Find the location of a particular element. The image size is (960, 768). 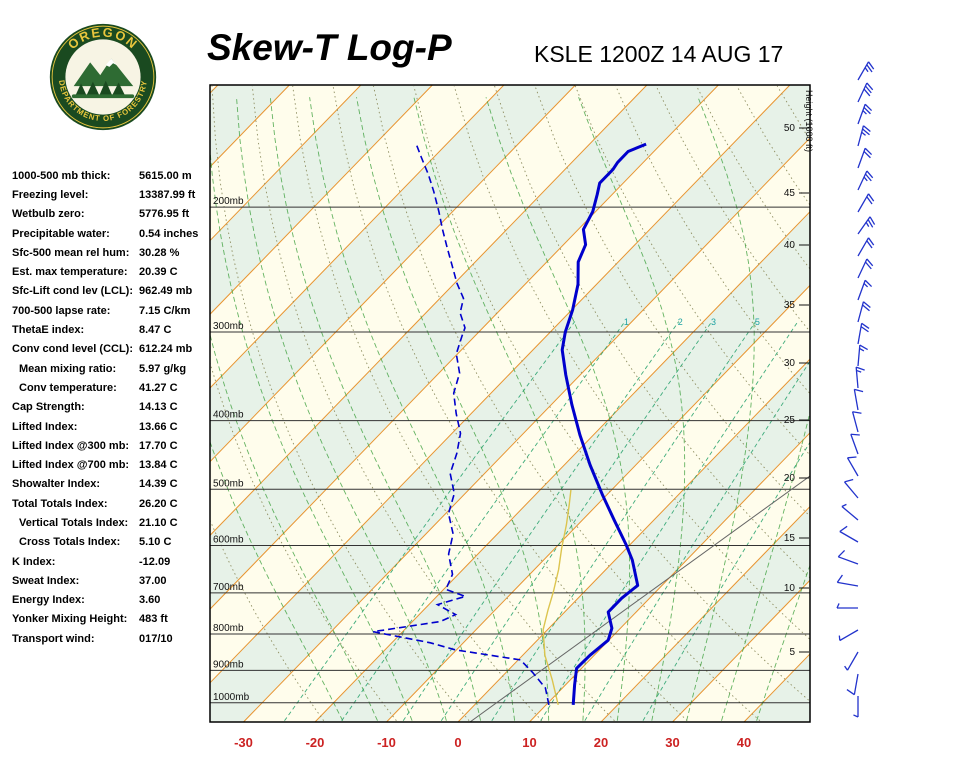

index-row: K Index: -12.09 is located at coordinates (114, 561).